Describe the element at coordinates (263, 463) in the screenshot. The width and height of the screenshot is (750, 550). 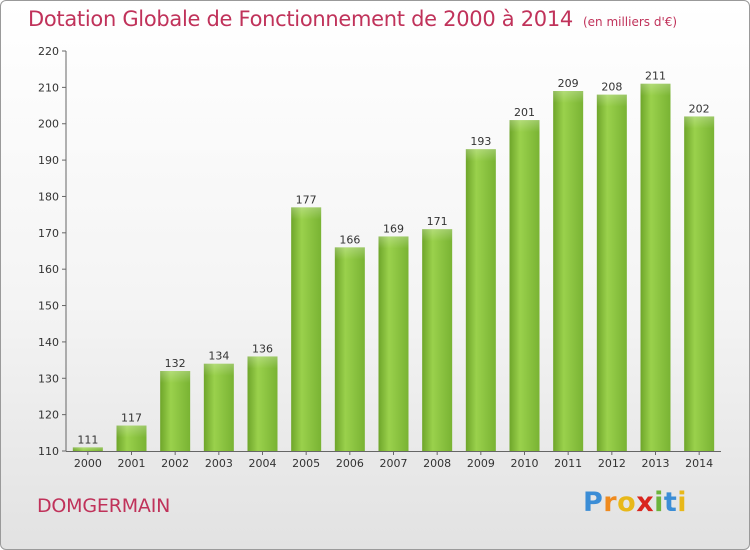
I see `x-tick-label: 2004` at that location.